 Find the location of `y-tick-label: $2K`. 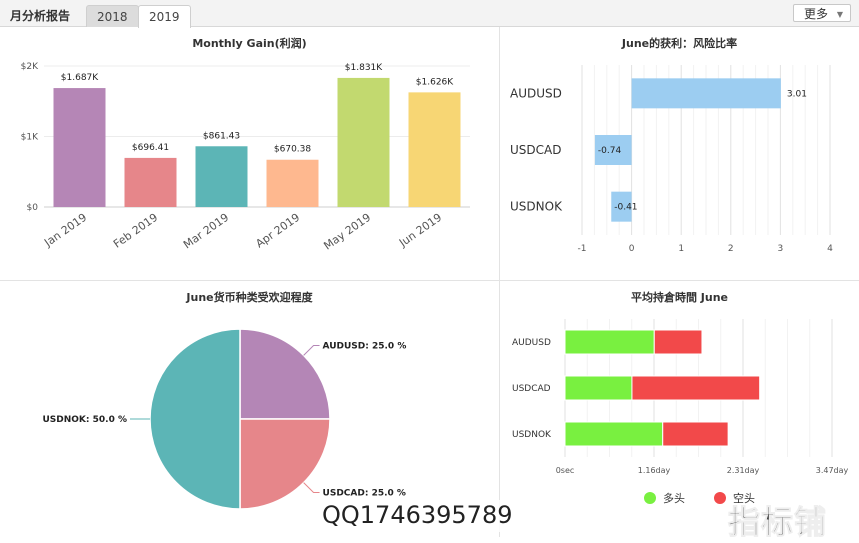

y-tick-label: $2K is located at coordinates (30, 67).